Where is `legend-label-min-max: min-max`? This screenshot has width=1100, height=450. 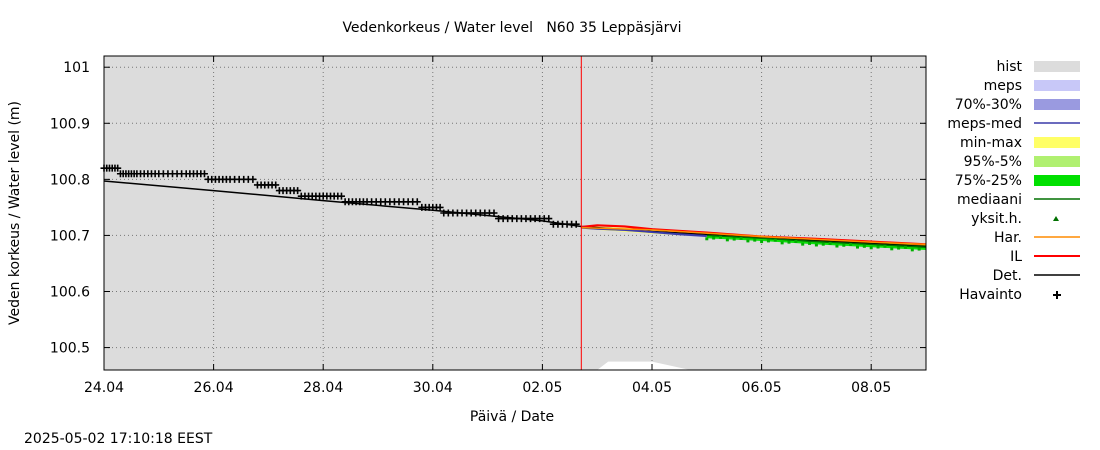
legend-label-min-max: min-max is located at coordinates (991, 143).